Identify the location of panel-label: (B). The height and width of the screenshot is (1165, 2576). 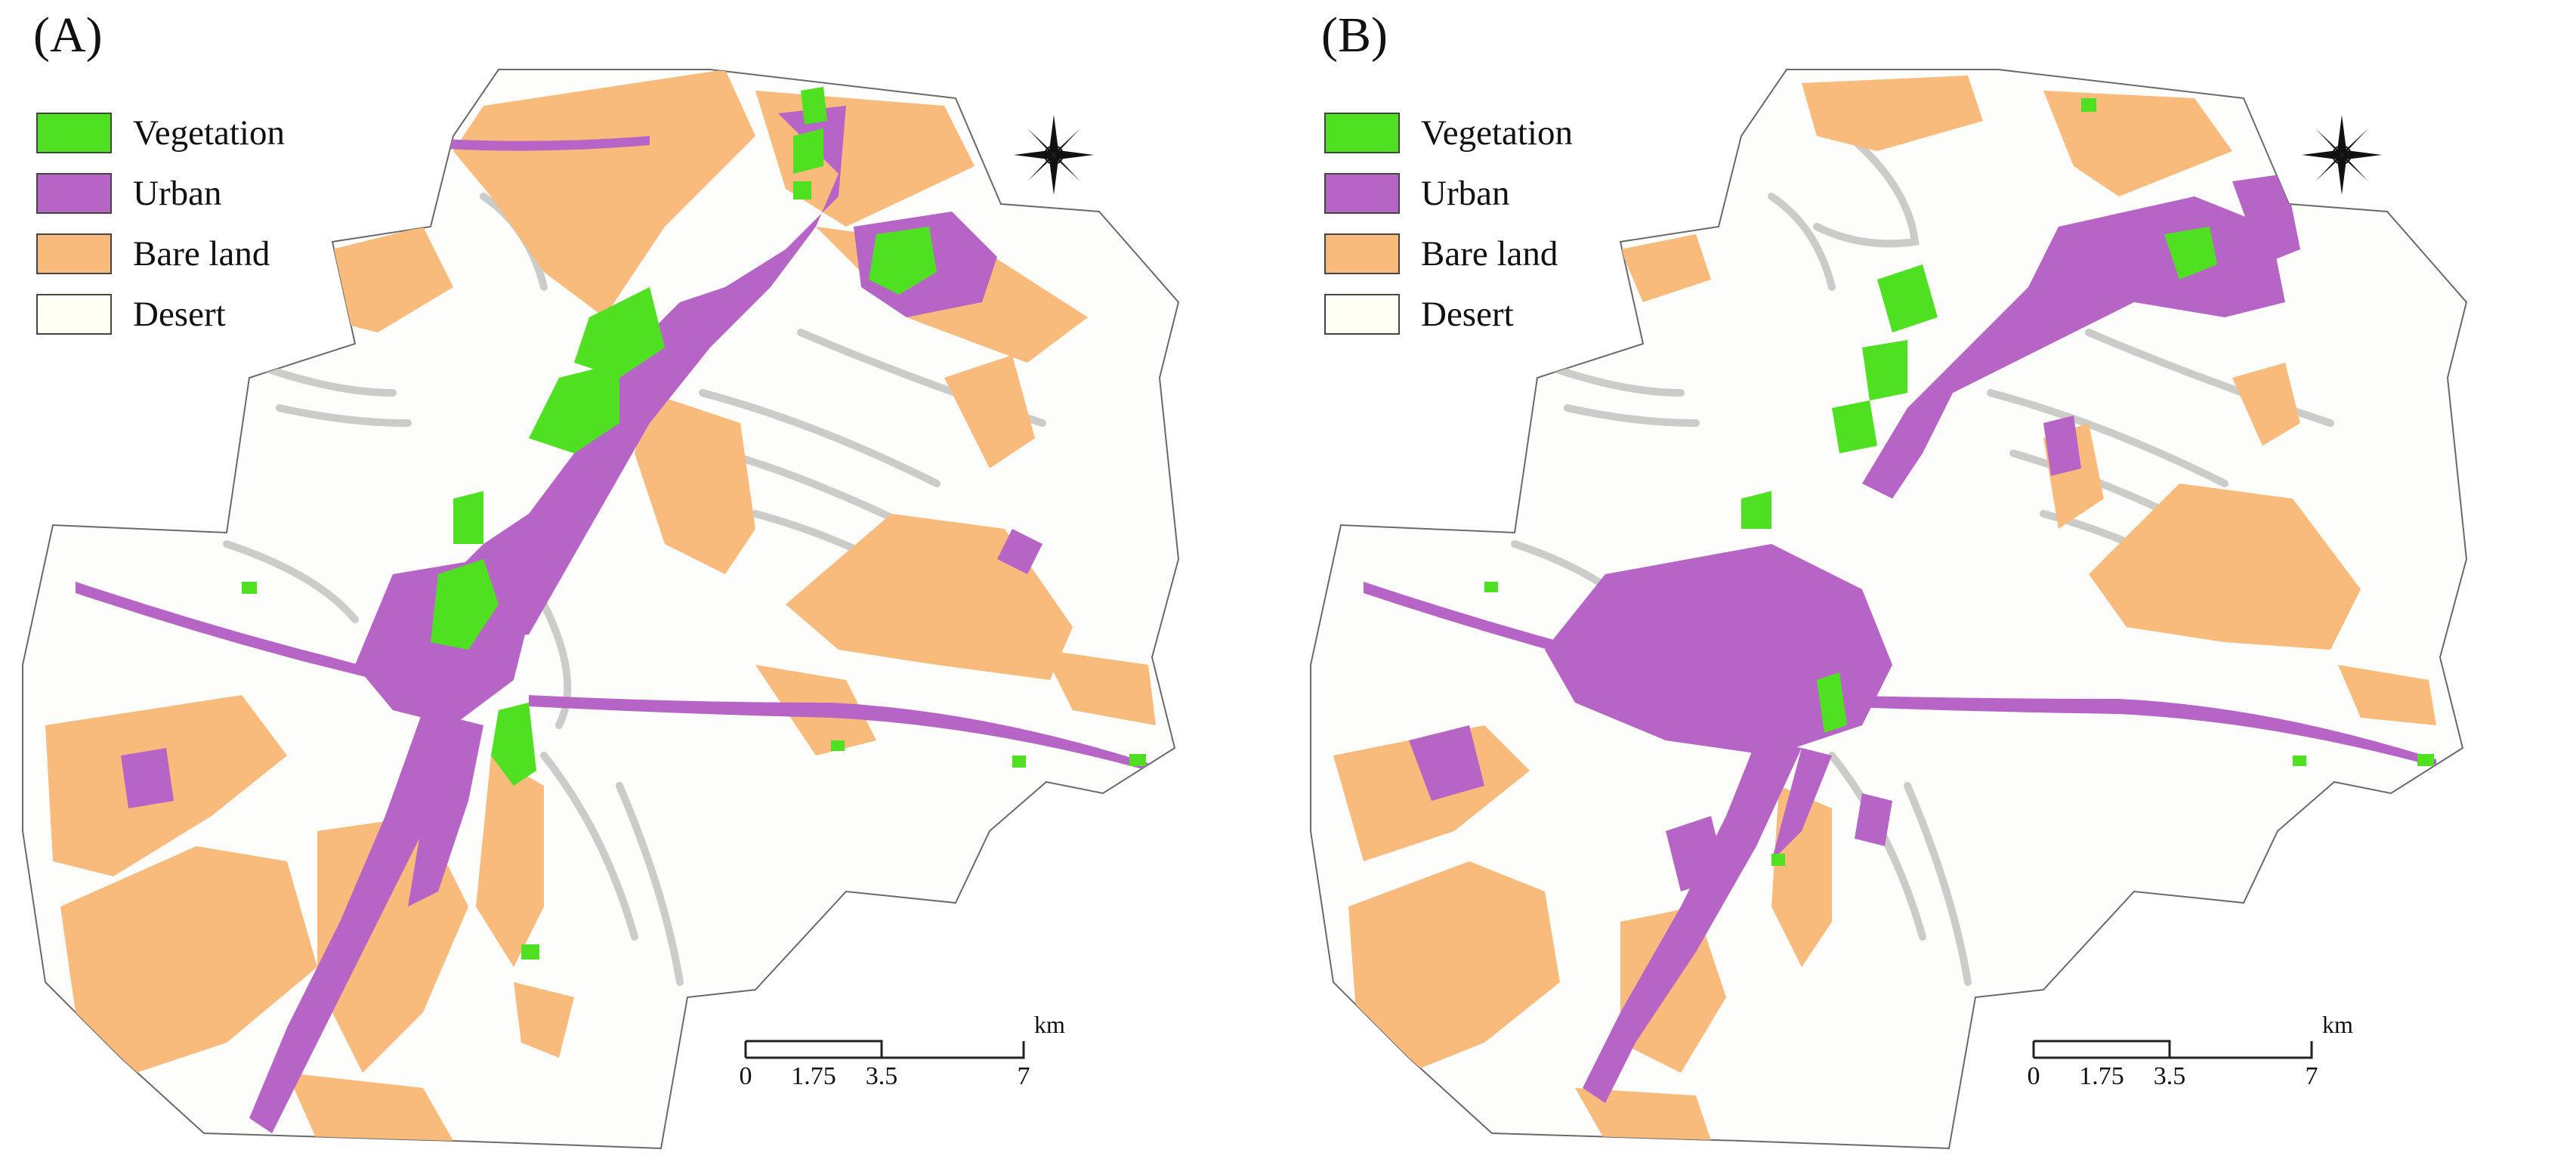
(1354, 35).